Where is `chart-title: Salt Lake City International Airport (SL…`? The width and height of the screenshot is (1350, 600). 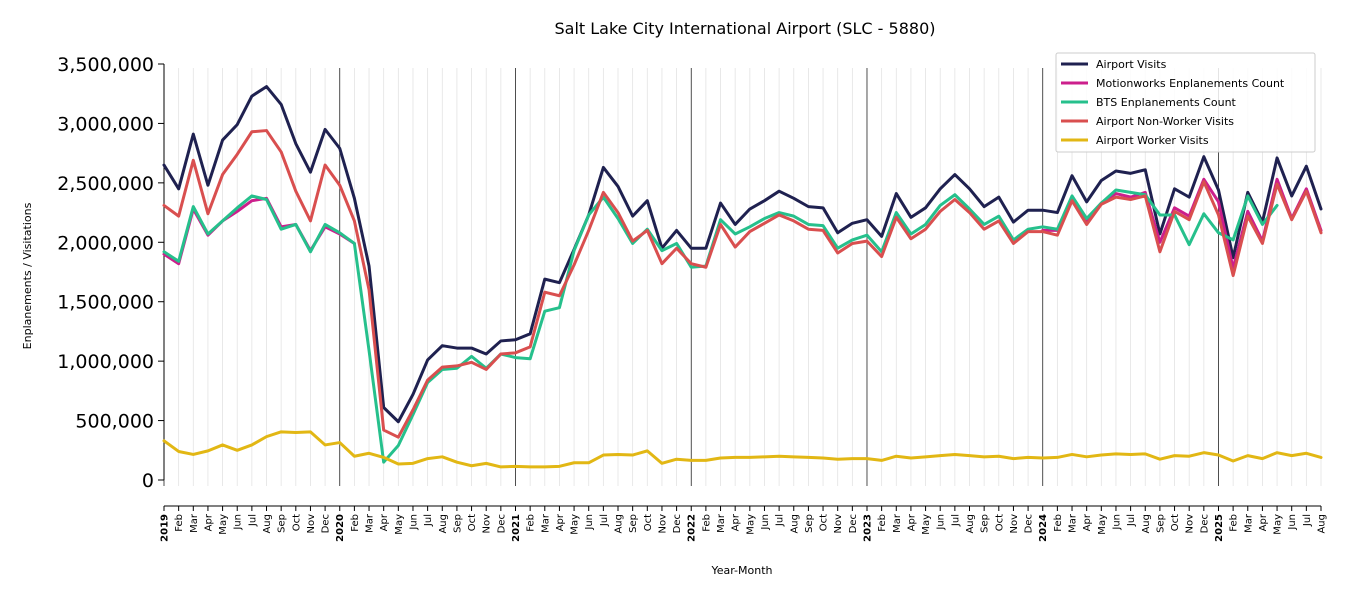
chart-title: Salt Lake City International Airport (SL… is located at coordinates (745, 28).